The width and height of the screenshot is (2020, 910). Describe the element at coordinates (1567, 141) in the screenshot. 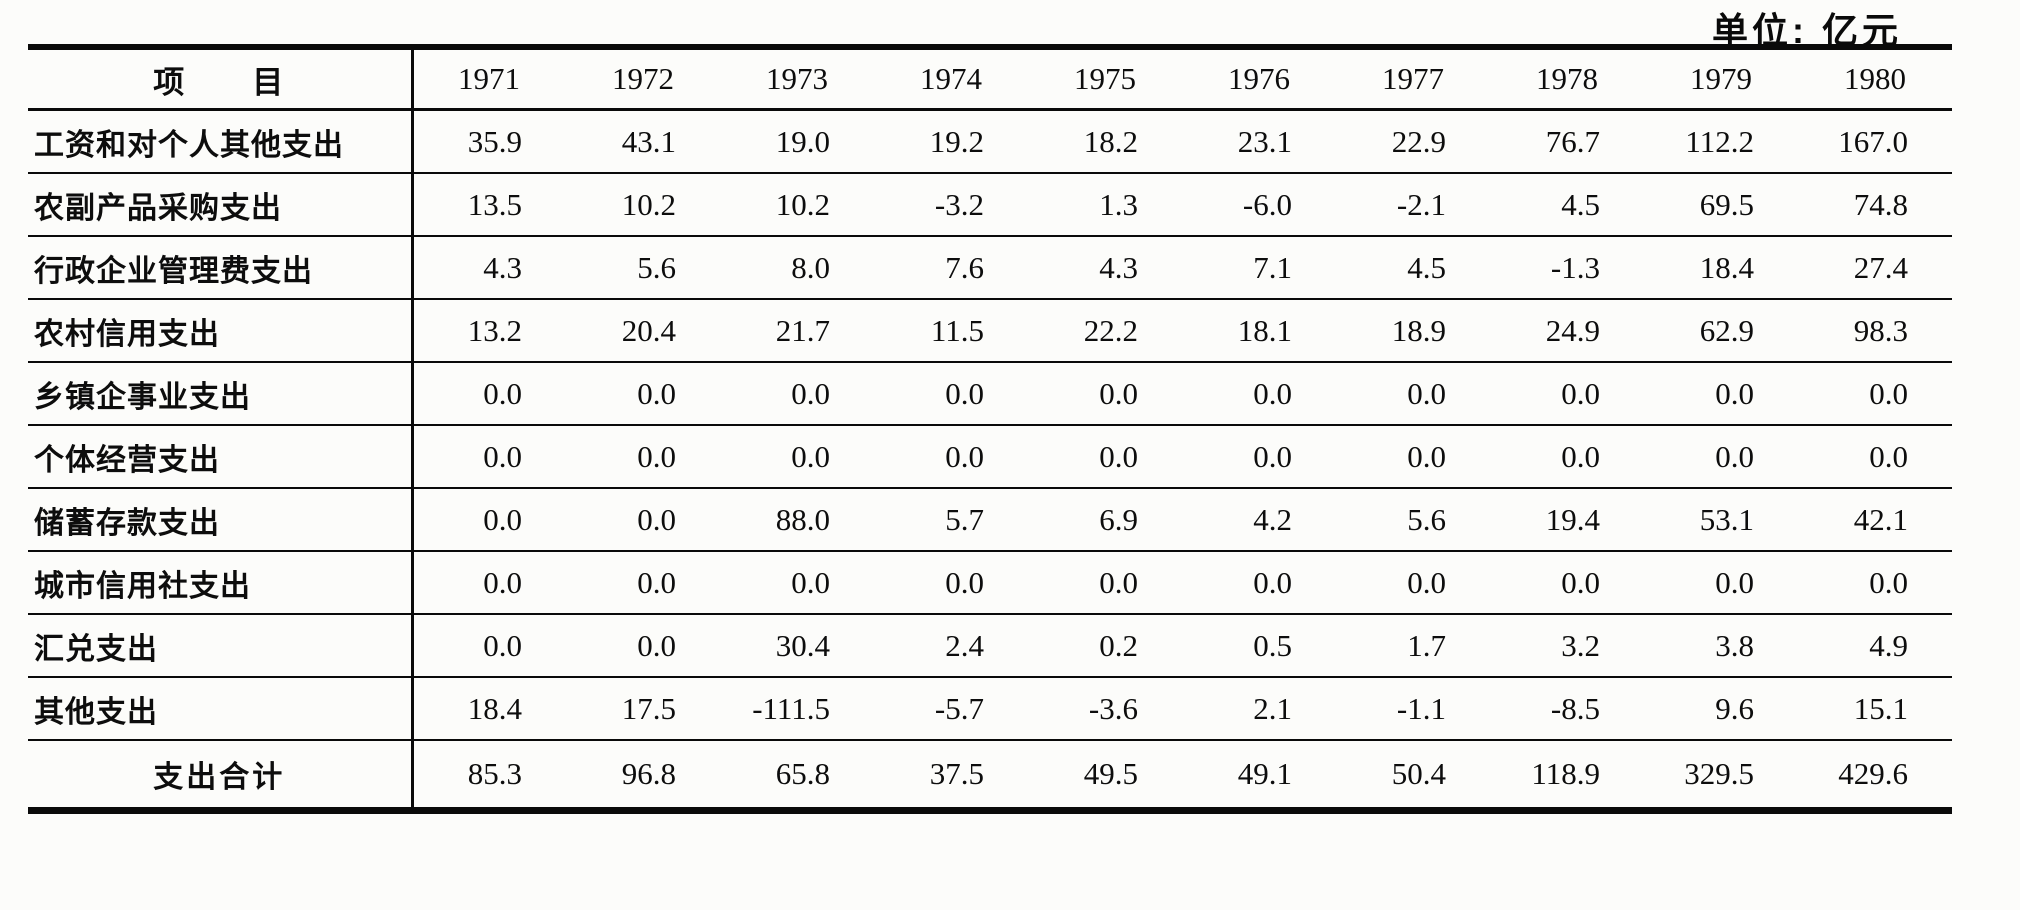

I see `value-cell: 76.7` at that location.